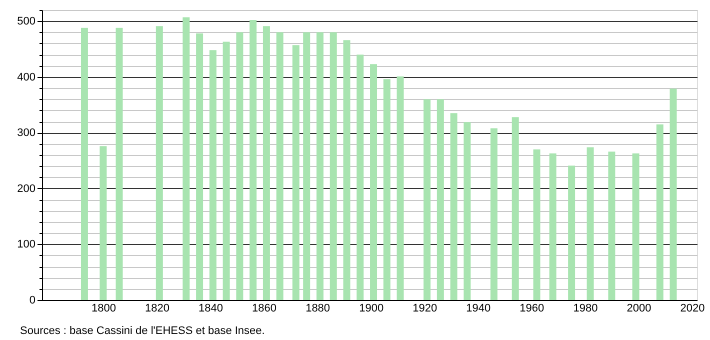 This screenshot has height=340, width=710. I want to click on source-note: Sources : base Cassini de l'EHESS et base Insee., so click(142, 331).